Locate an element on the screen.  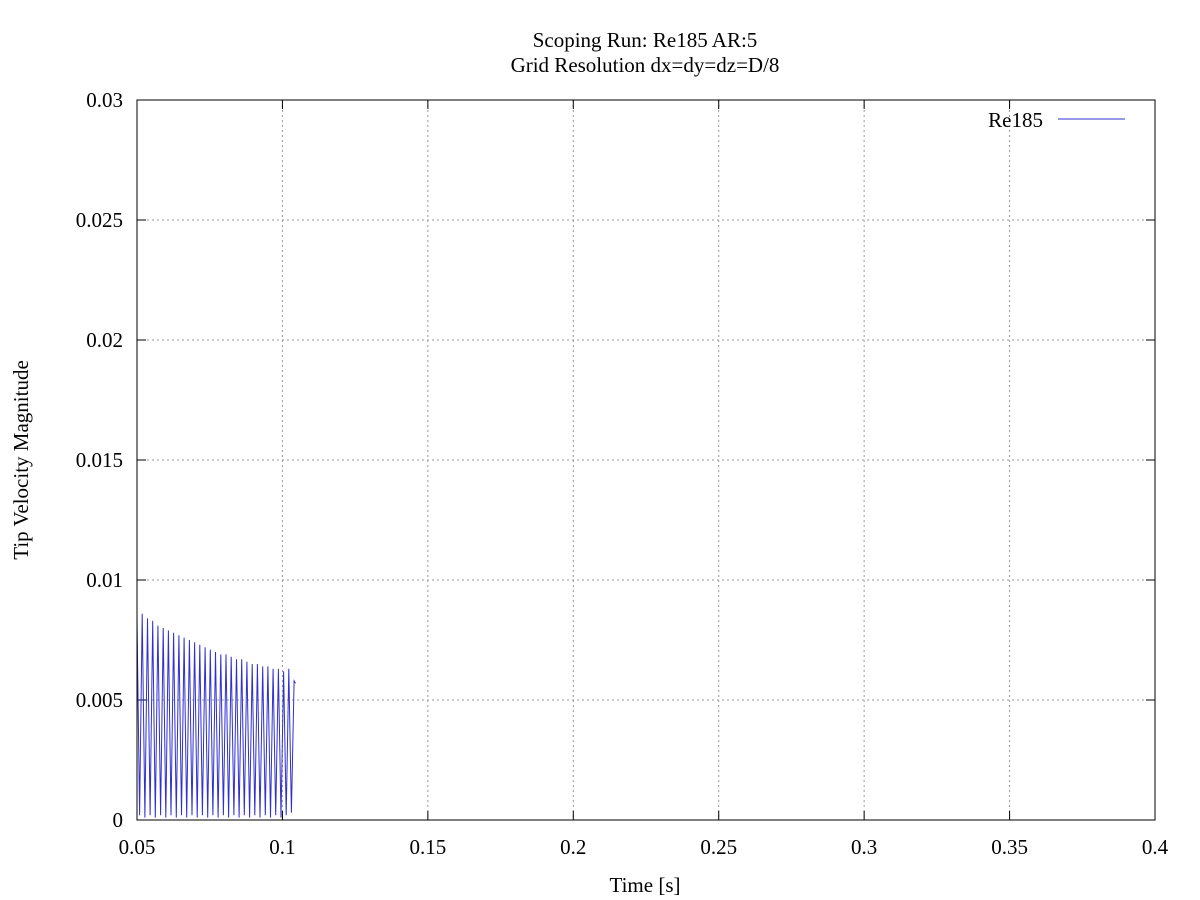
y-tick-label: 0.01 is located at coordinates (104, 580).